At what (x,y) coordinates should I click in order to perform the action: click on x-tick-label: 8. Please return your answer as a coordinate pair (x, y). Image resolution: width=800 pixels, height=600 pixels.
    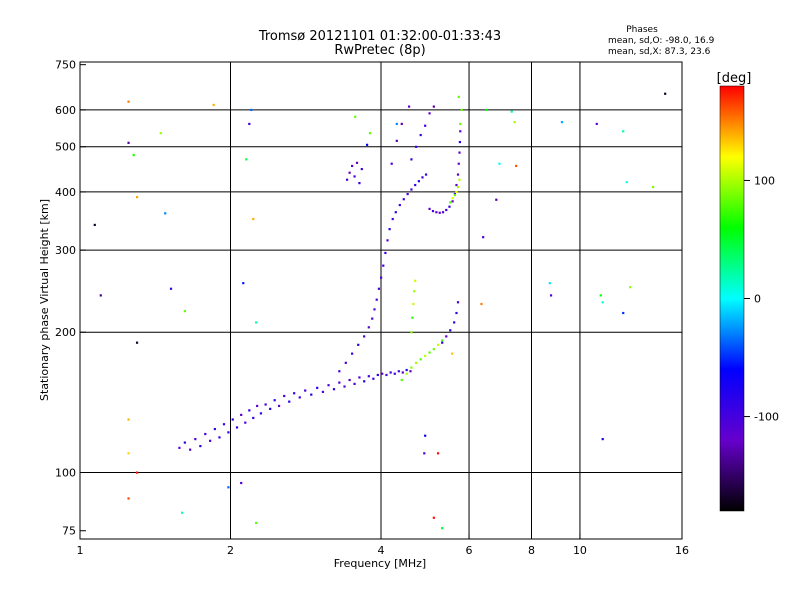
    Looking at the image, I should click on (531, 550).